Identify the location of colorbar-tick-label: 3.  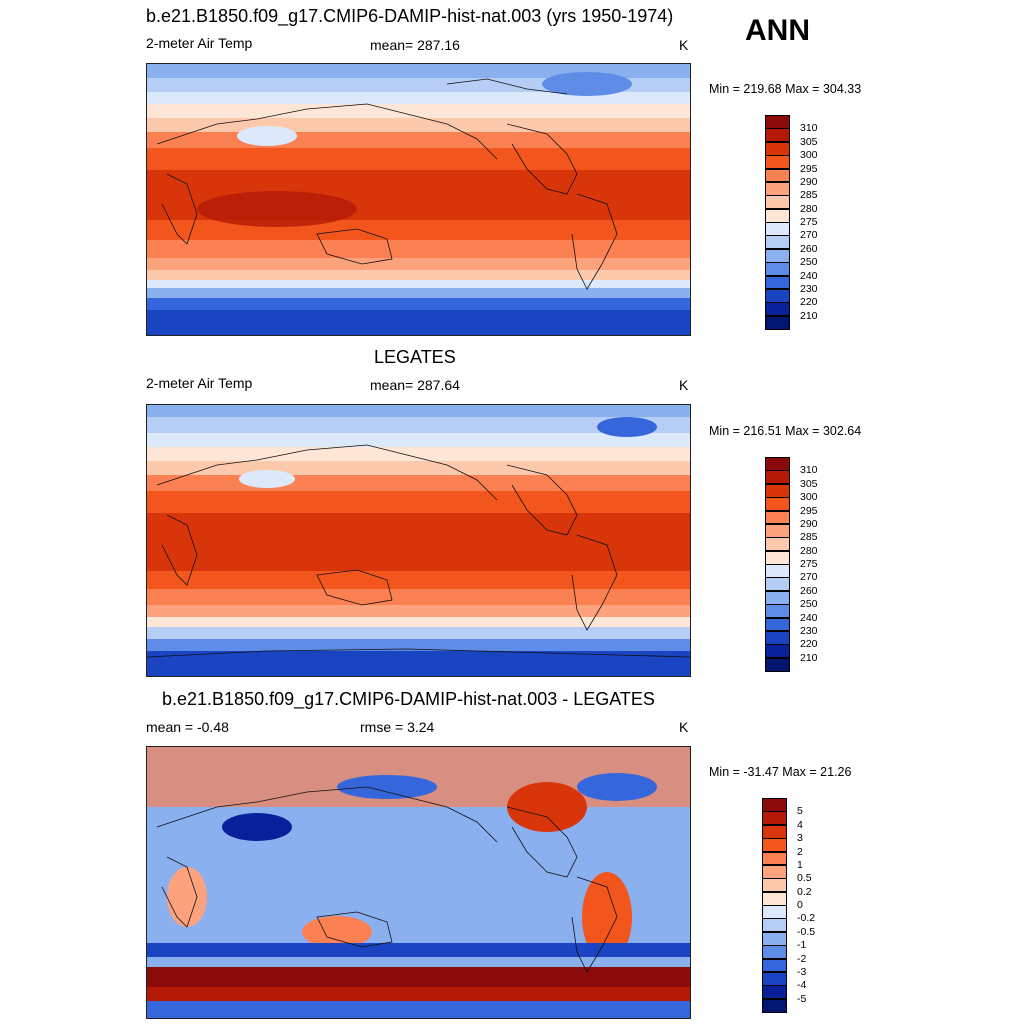
(800, 838).